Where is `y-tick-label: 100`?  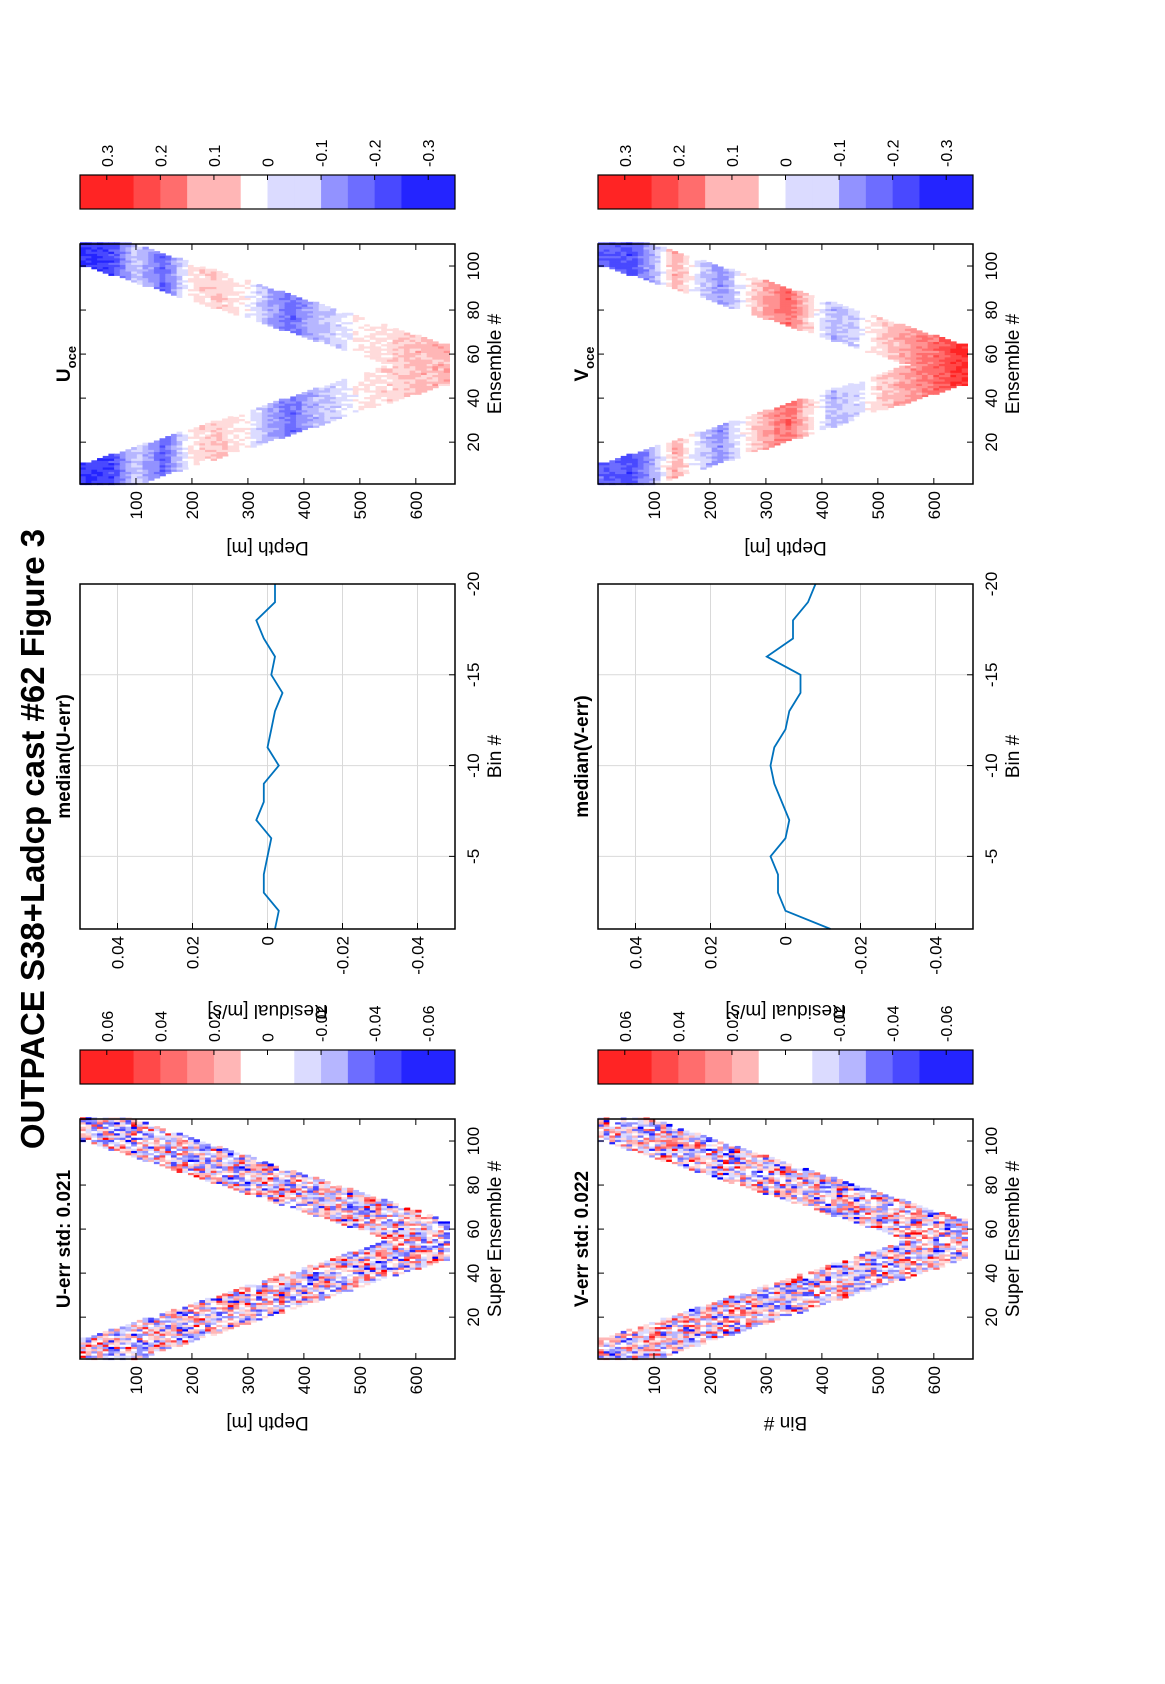 y-tick-label: 100 is located at coordinates (136, 1380).